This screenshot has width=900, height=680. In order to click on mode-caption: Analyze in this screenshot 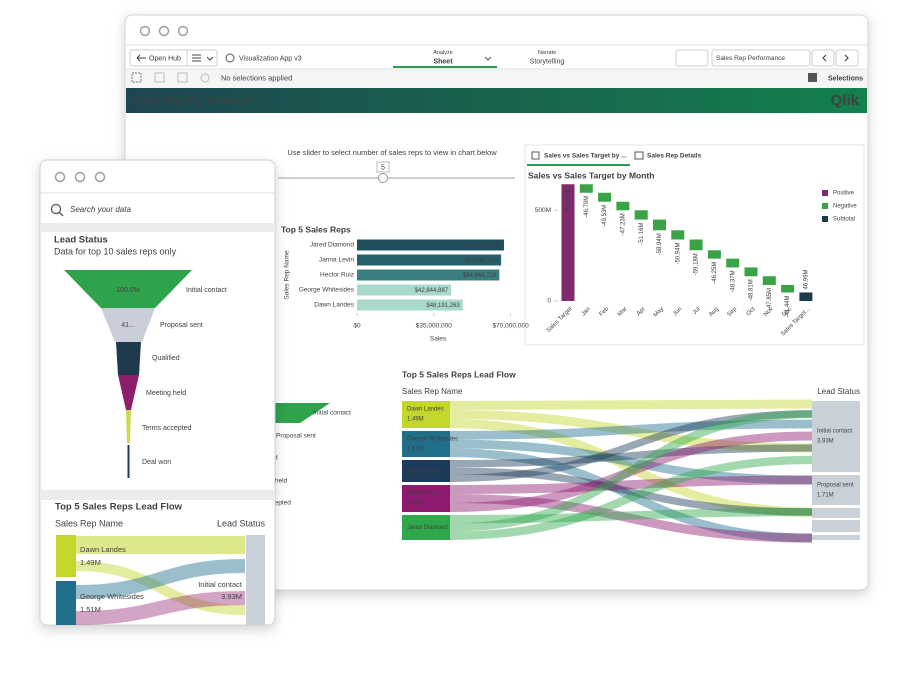, I will do `click(443, 53)`.